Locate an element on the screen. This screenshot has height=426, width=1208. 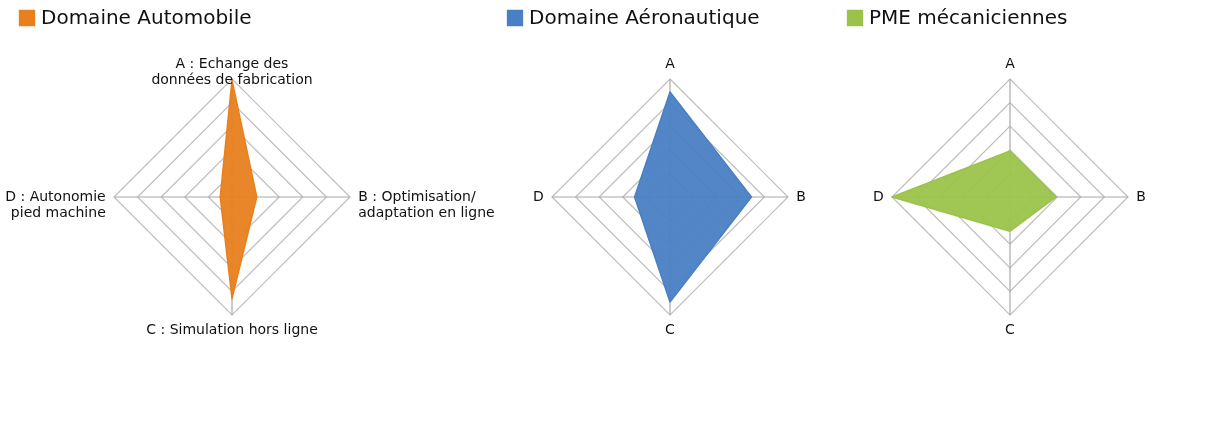
spoke-label: A : Echange des données de fabrication is located at coordinates (232, 70).